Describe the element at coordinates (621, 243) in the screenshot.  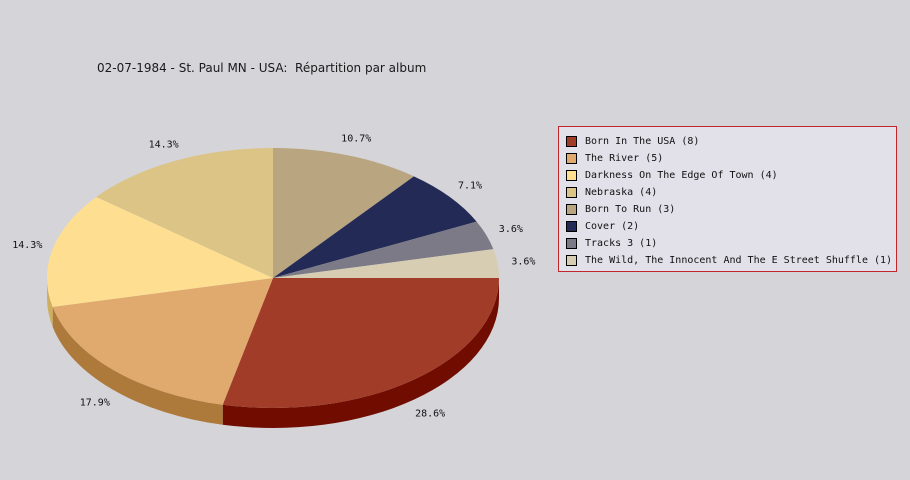
I see `legend-label: Tracks 3 (1)` at that location.